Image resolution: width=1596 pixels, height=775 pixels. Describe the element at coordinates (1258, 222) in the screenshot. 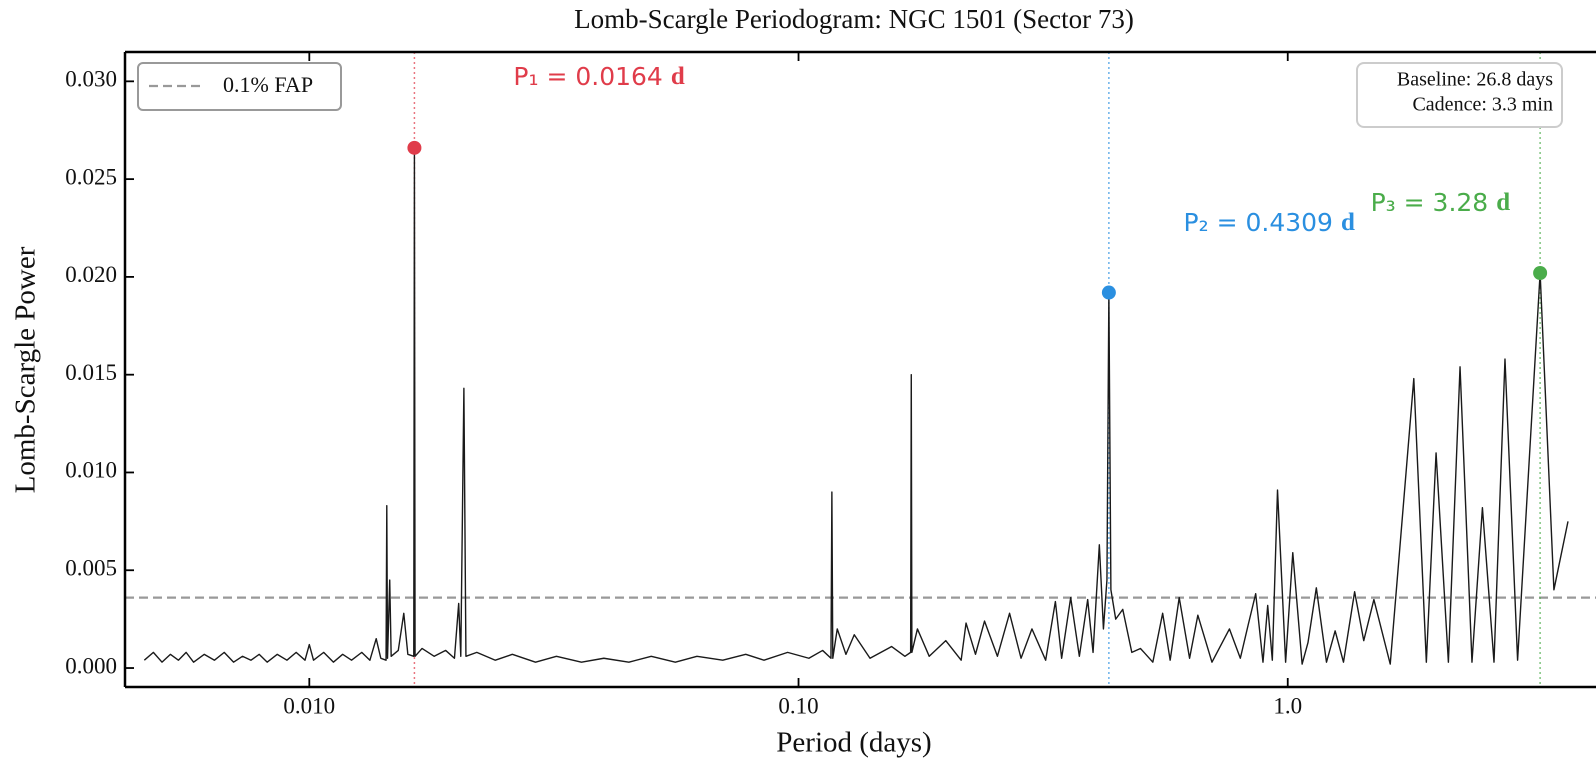

I see `peak-label-text: P₂ = 0.4309` at that location.